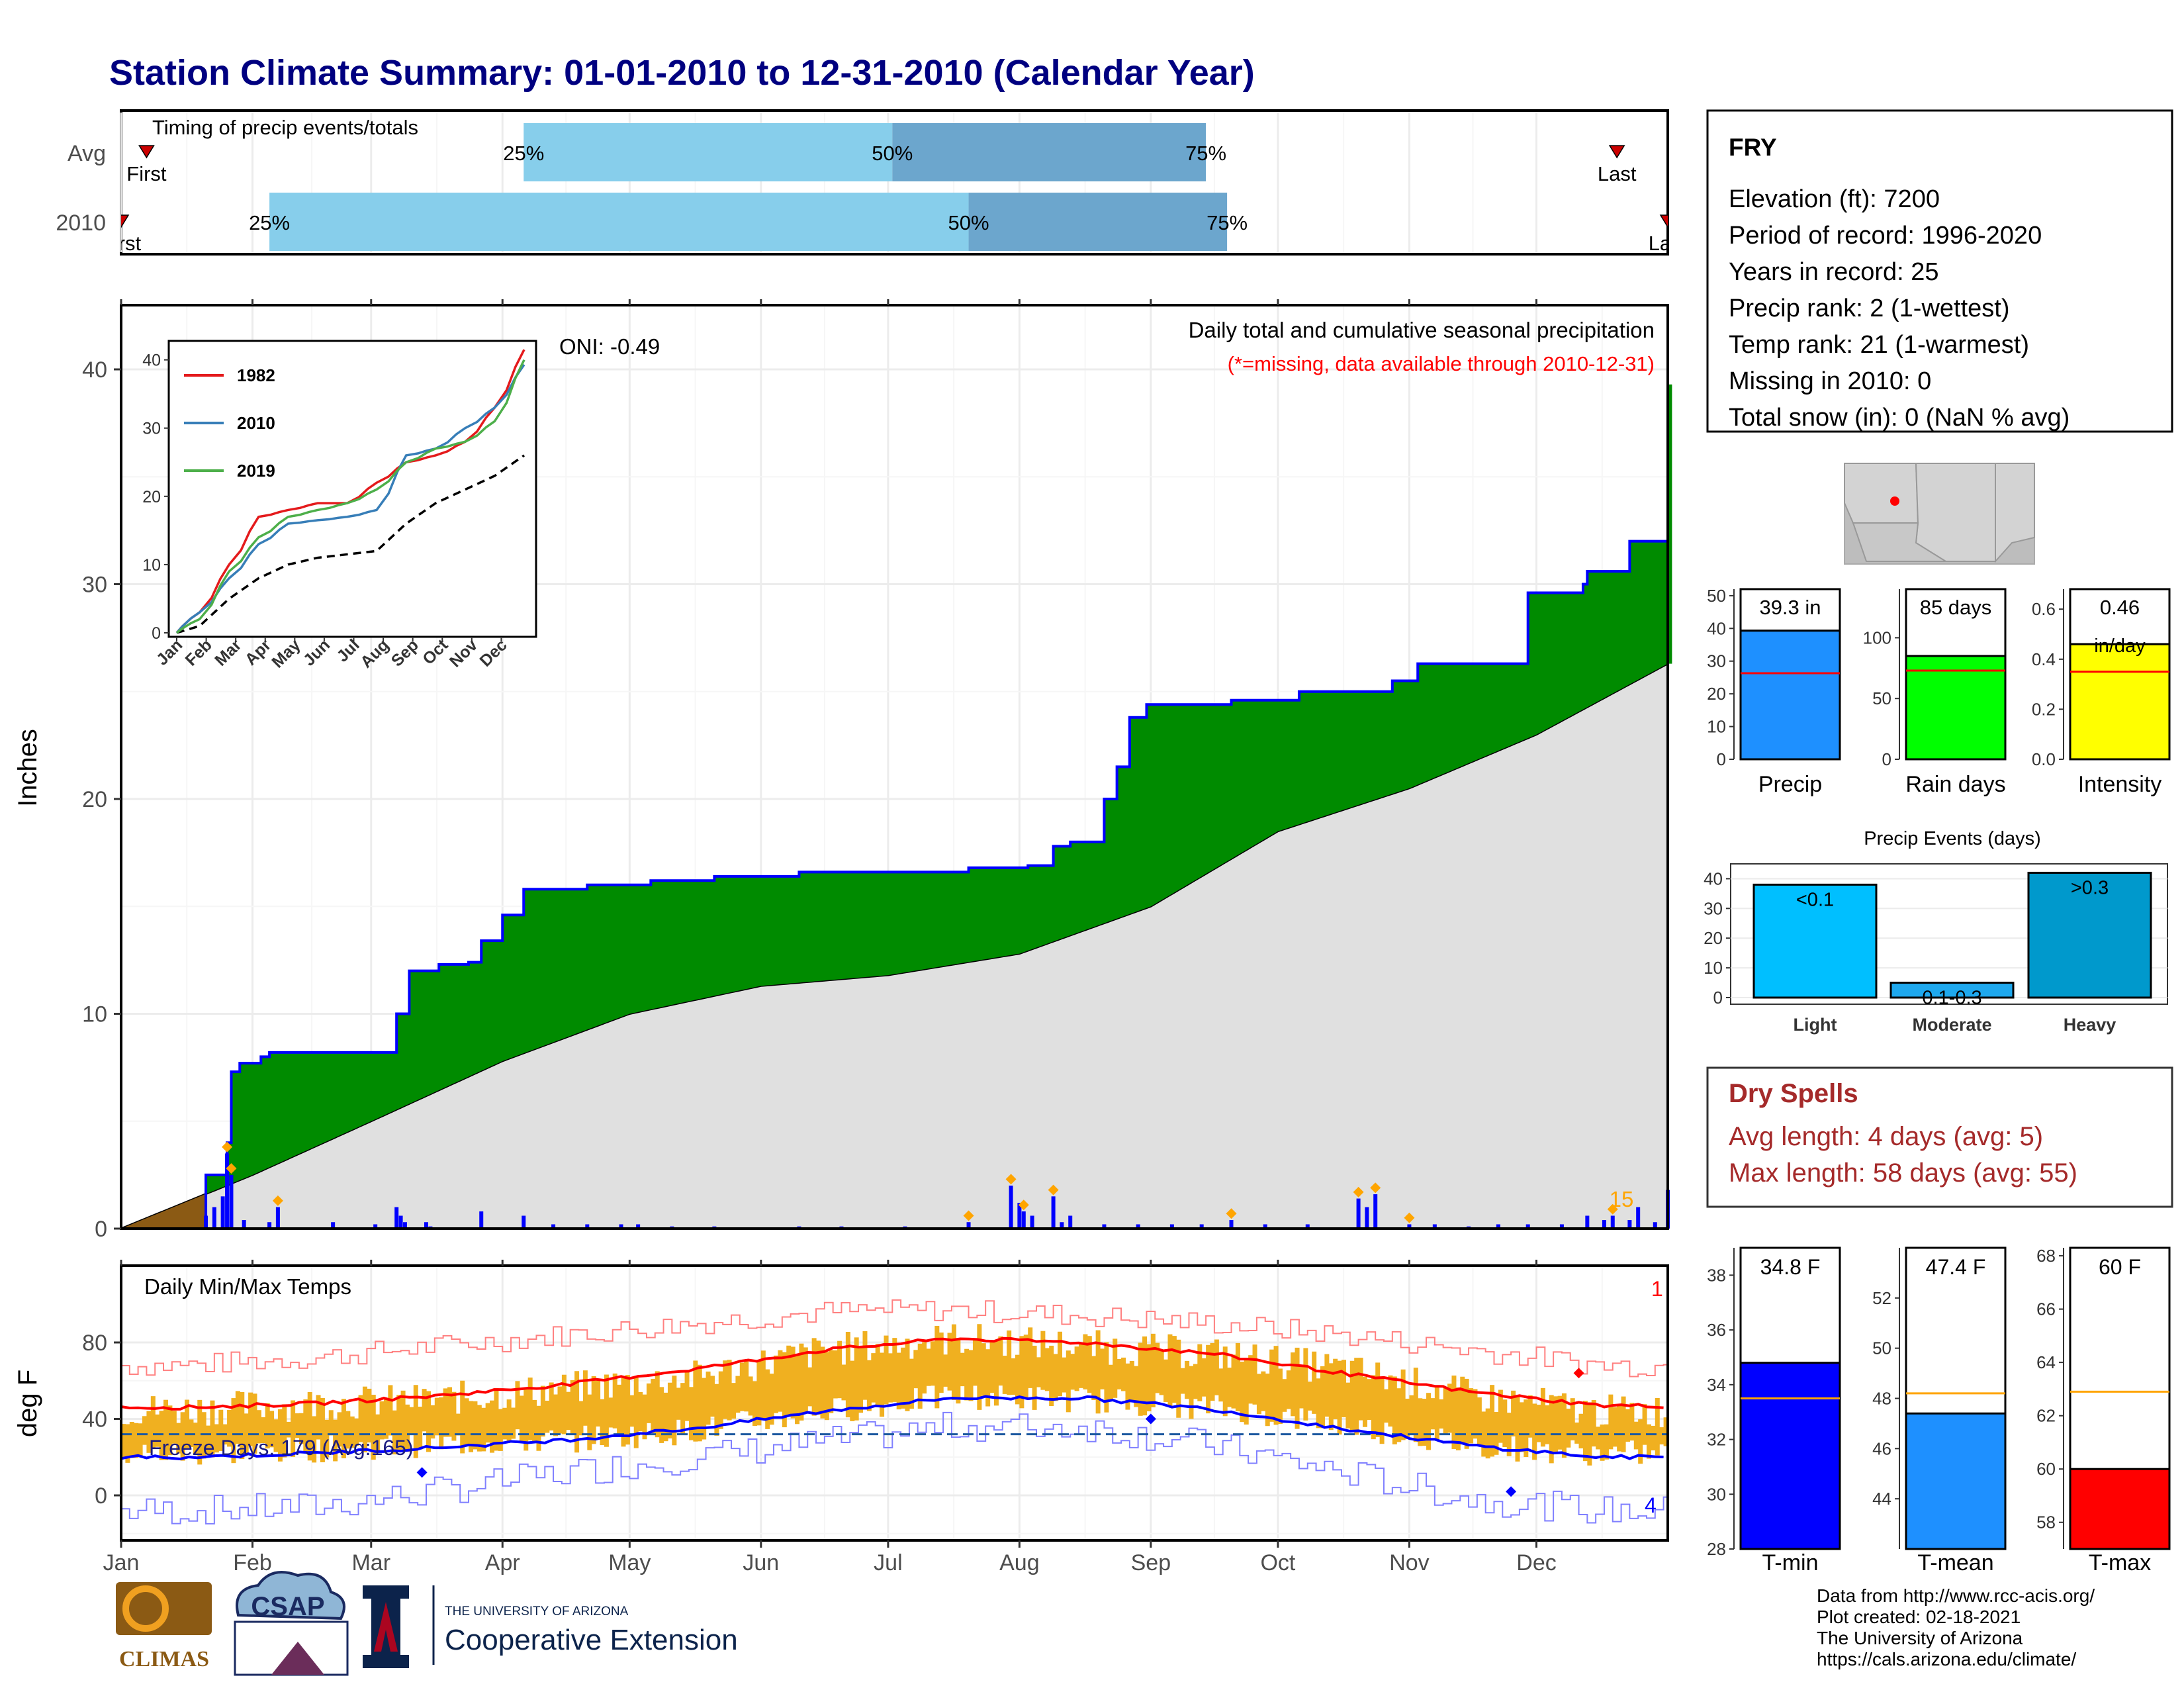 This screenshot has width=2184, height=1688. I want to click on precip-y-tick-label: 0, so click(101, 1229).